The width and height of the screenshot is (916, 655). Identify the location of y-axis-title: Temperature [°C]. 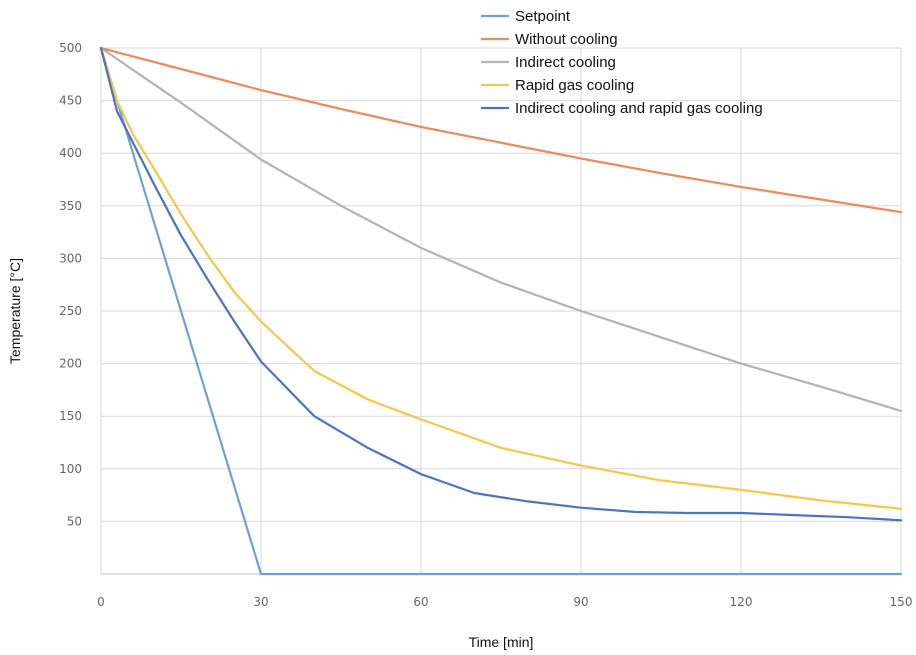
(15, 311).